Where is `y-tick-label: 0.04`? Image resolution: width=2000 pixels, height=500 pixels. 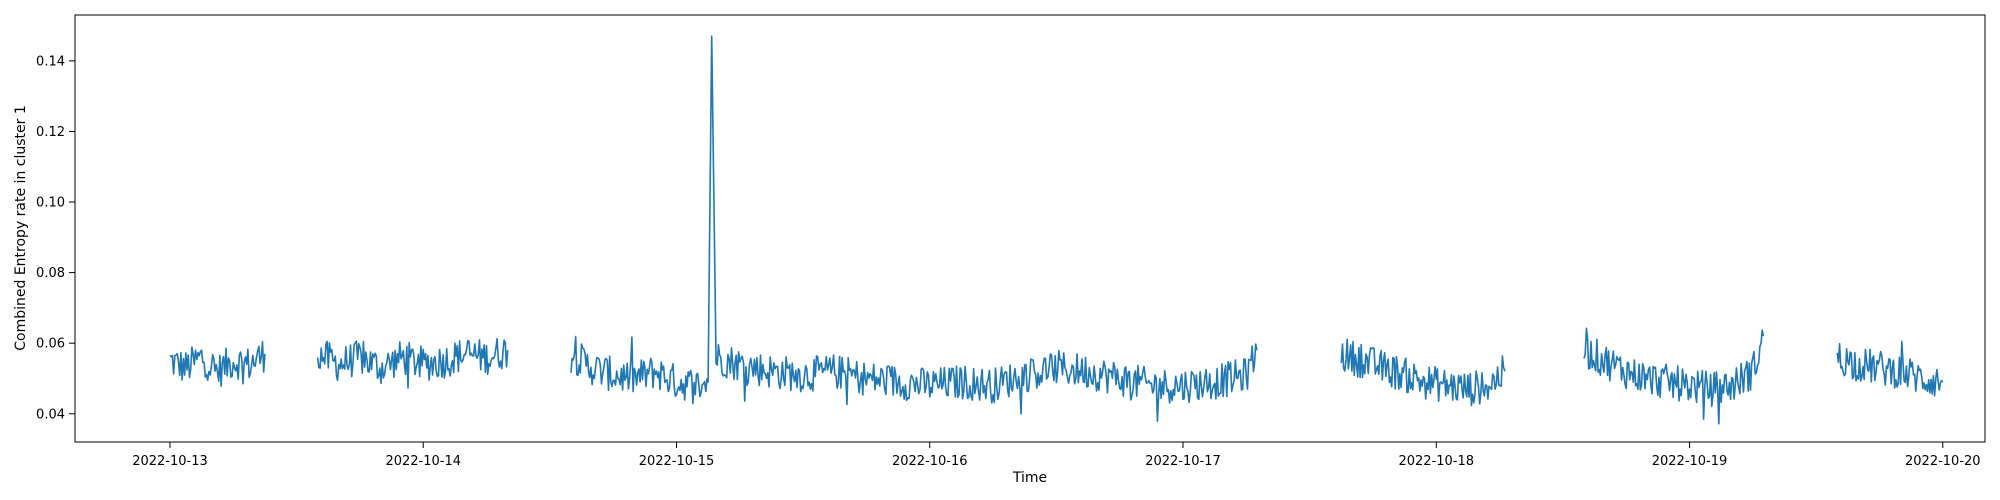
y-tick-label: 0.04 is located at coordinates (50, 414).